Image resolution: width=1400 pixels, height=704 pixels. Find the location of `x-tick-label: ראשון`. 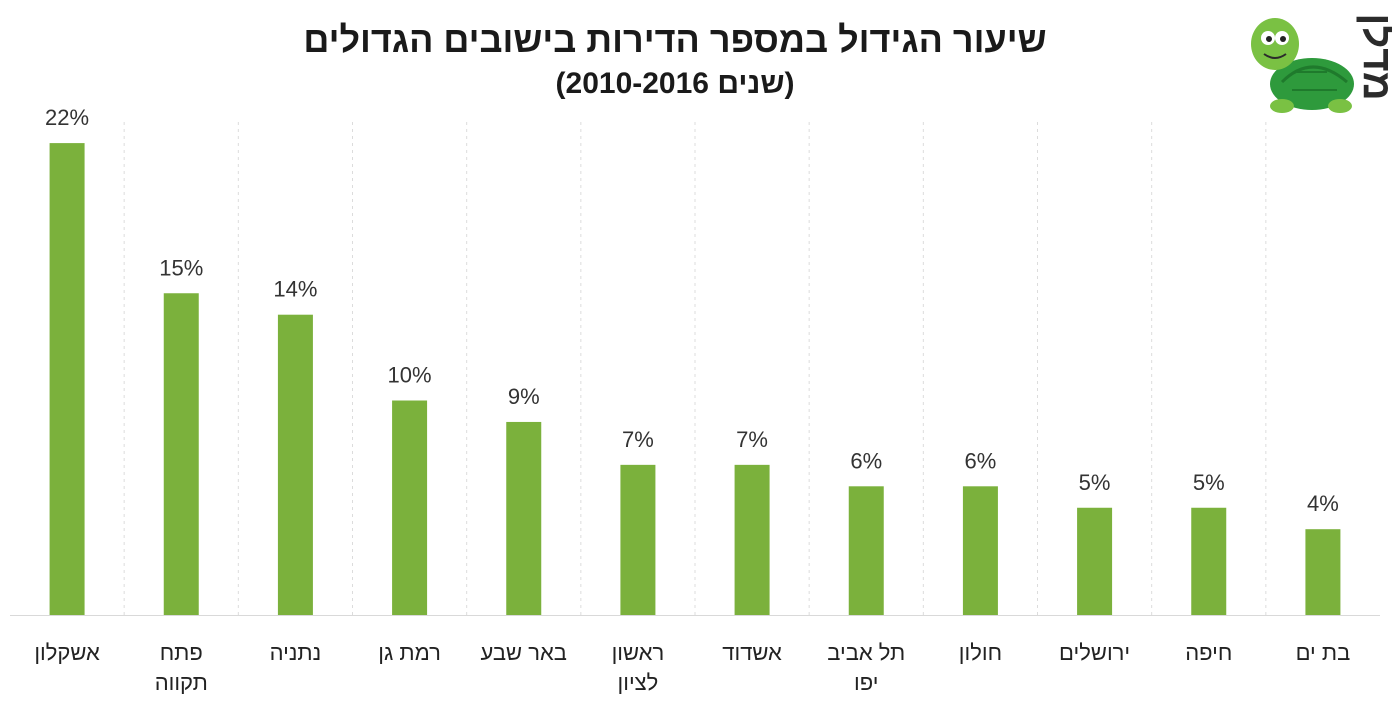

x-tick-label: ראשון is located at coordinates (638, 652).